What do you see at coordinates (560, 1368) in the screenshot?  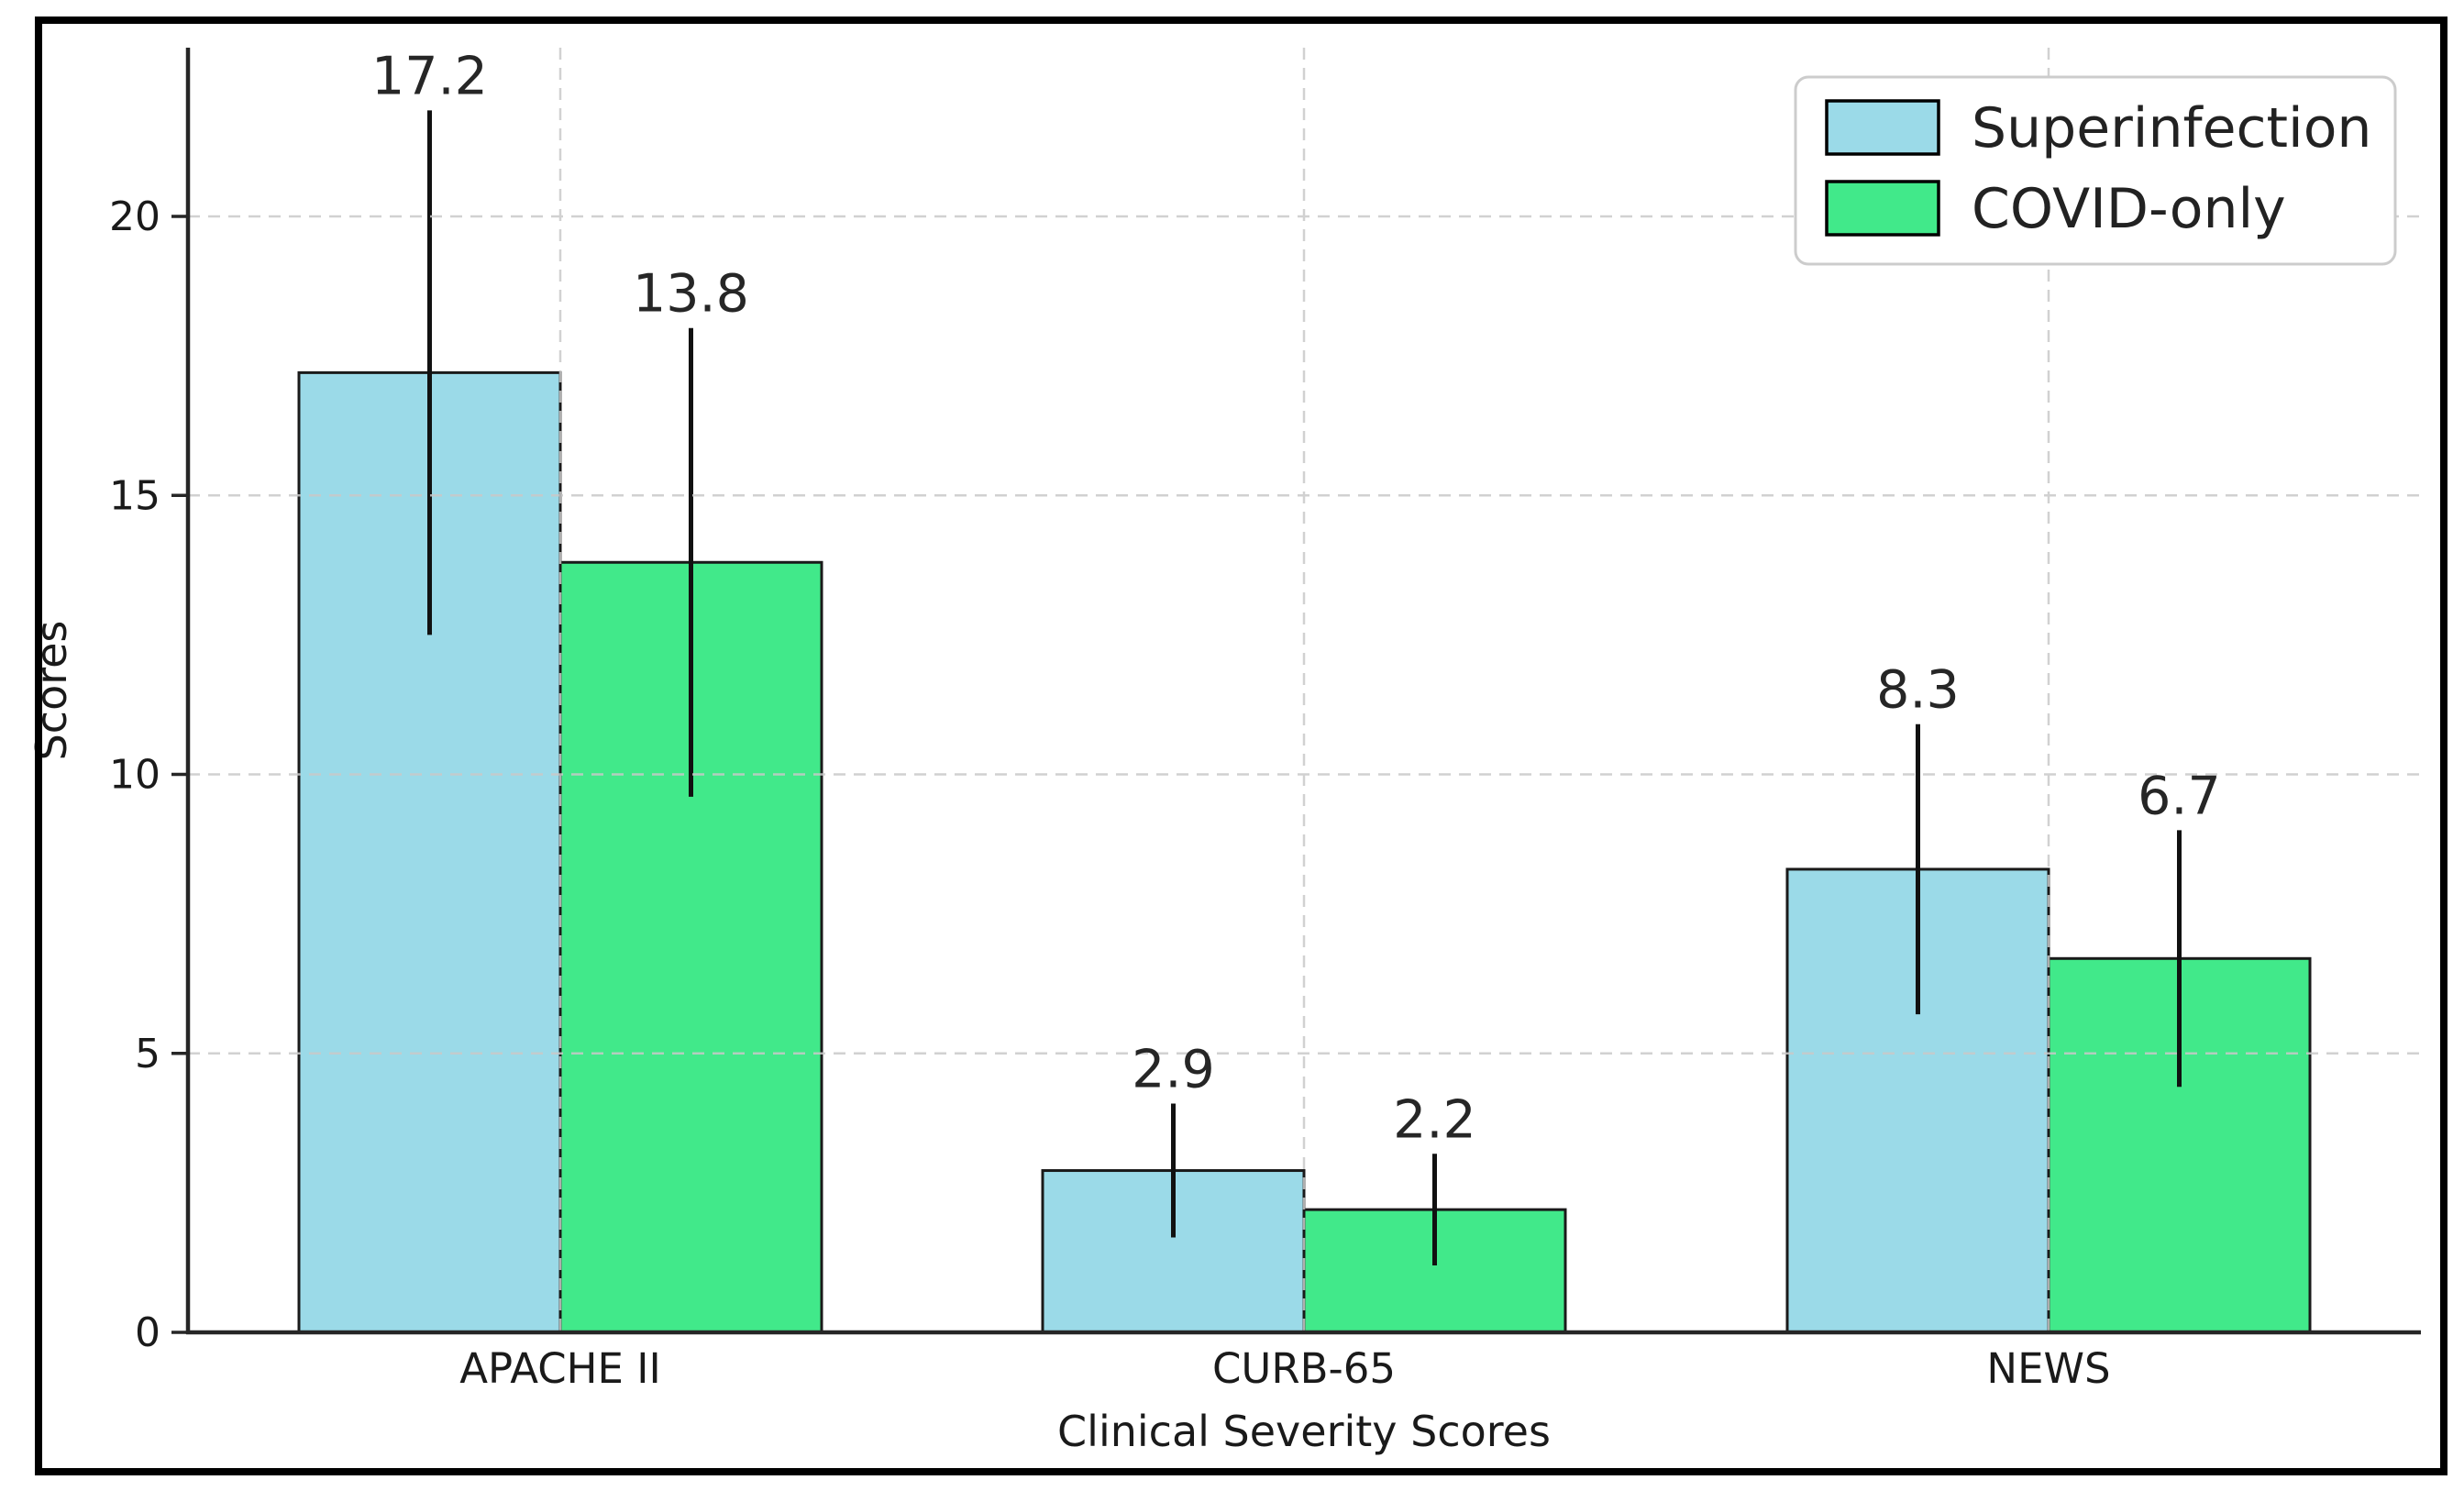 I see `x-tick-label-apache-ii: APACHE II` at bounding box center [560, 1368].